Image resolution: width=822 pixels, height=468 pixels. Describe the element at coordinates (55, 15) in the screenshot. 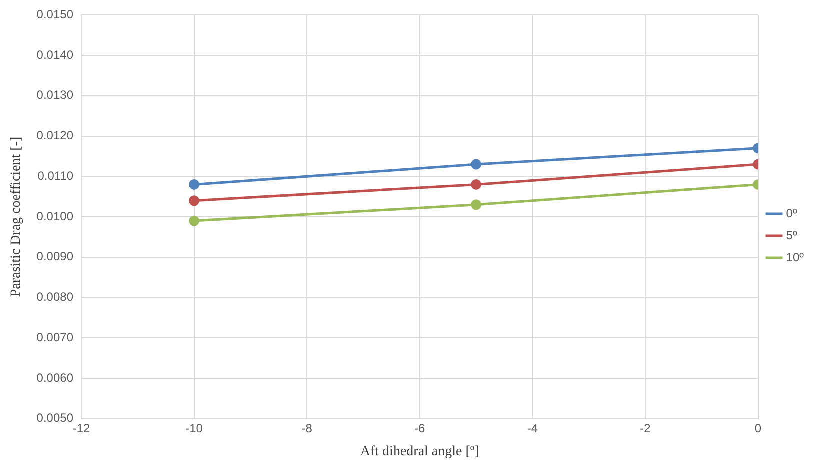

I see `y-tick-label: 0.0150` at that location.